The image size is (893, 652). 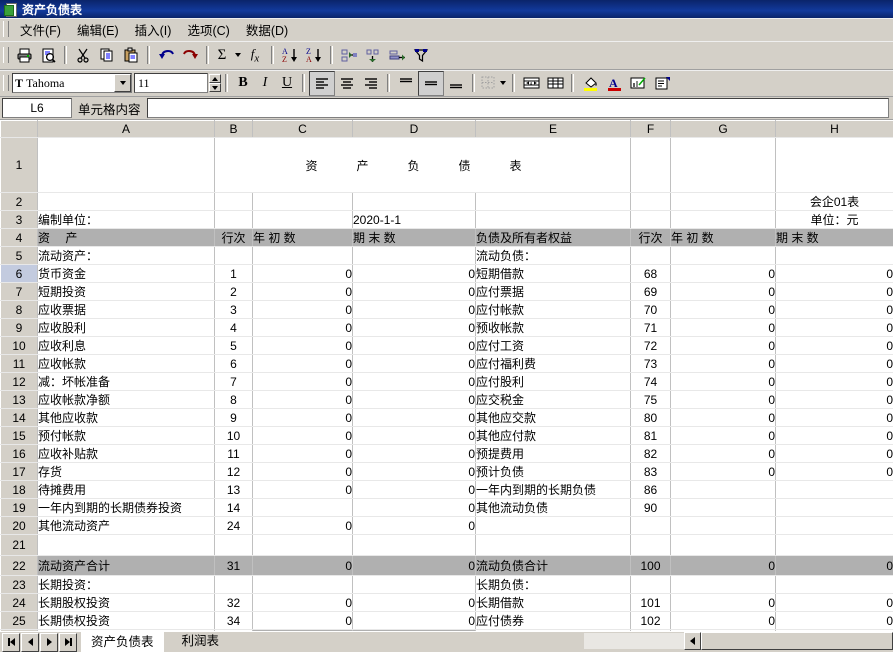 I want to click on cell-g7: 0, so click(x=723, y=291).